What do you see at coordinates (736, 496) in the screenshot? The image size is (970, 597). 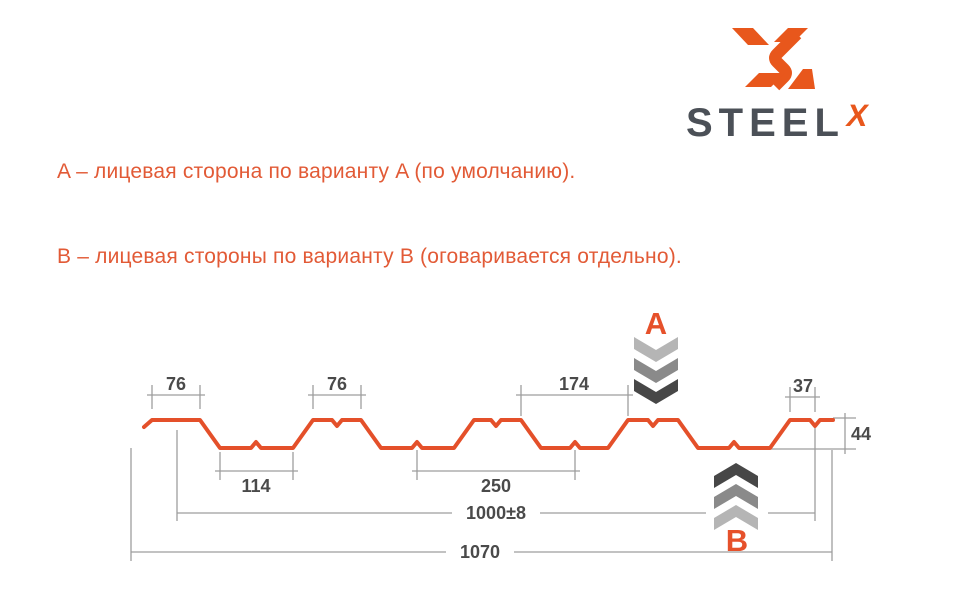 I see `chevrons-up-icon` at bounding box center [736, 496].